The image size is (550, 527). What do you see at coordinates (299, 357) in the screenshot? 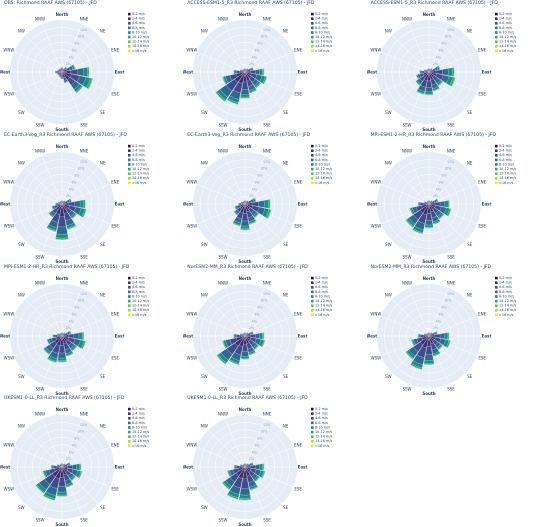
I see `direction-label-ese: ESE` at bounding box center [299, 357].